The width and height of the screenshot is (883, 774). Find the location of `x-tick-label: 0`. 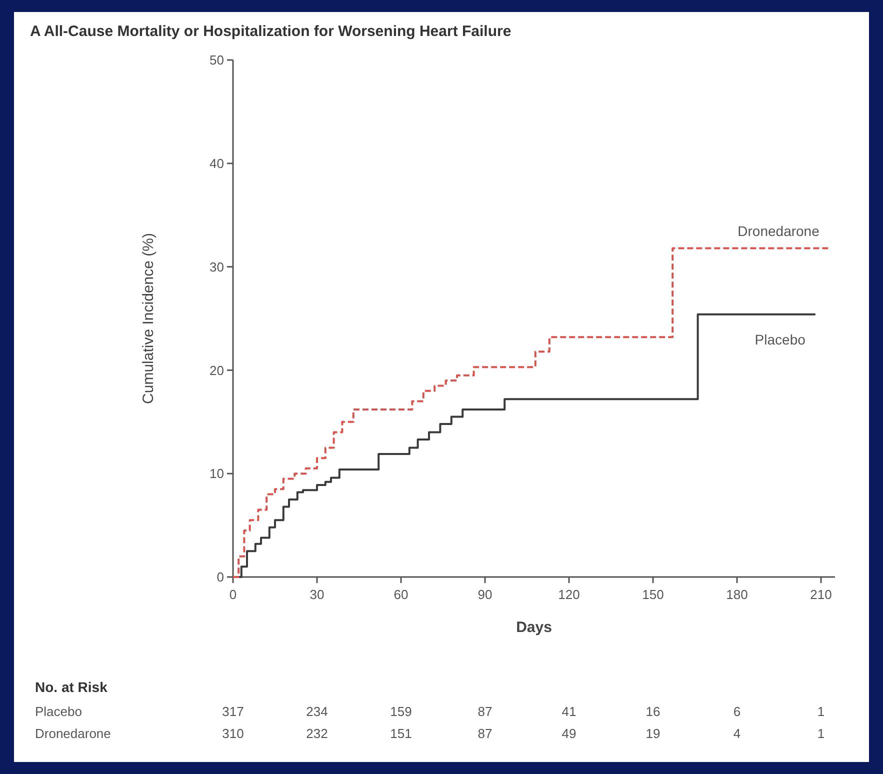

x-tick-label: 0 is located at coordinates (233, 594).